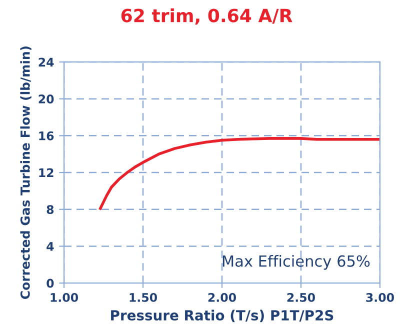  Describe the element at coordinates (222, 297) in the screenshot. I see `x-tick-label: 2.00` at that location.